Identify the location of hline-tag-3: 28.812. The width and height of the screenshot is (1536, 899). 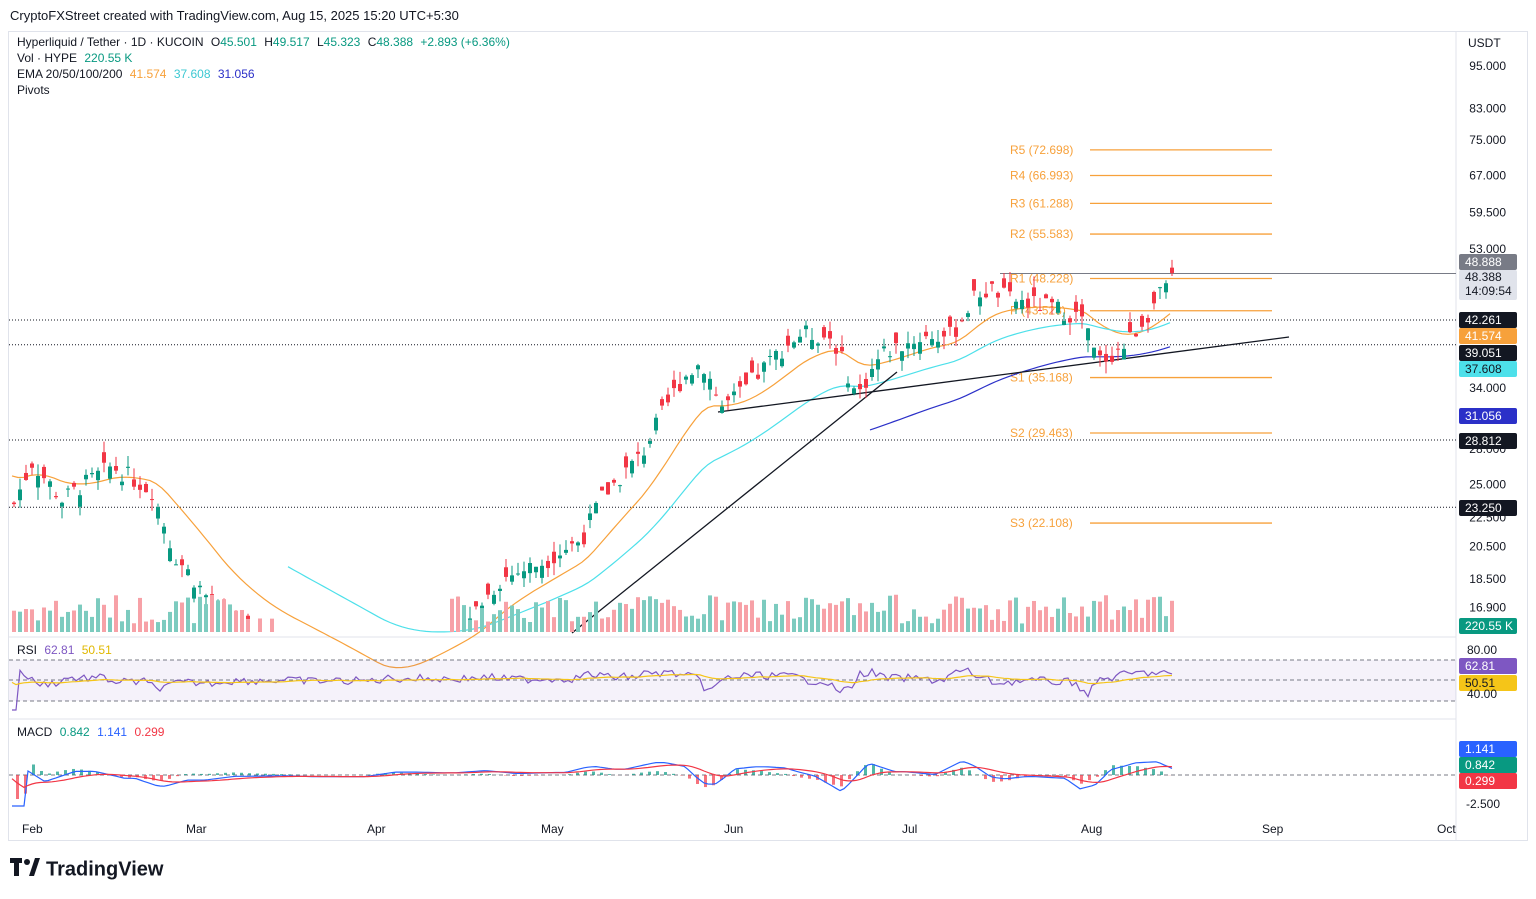
(1488, 441).